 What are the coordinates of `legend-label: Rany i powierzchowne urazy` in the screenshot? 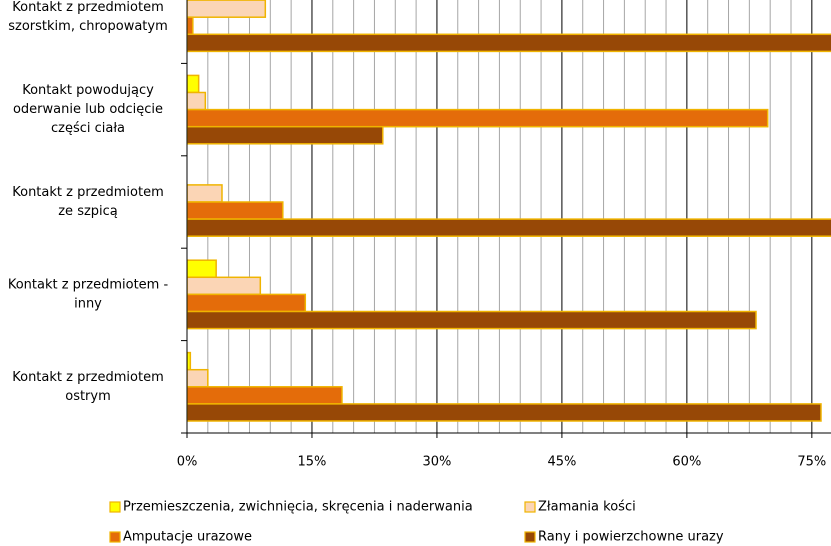 It's located at (631, 537).